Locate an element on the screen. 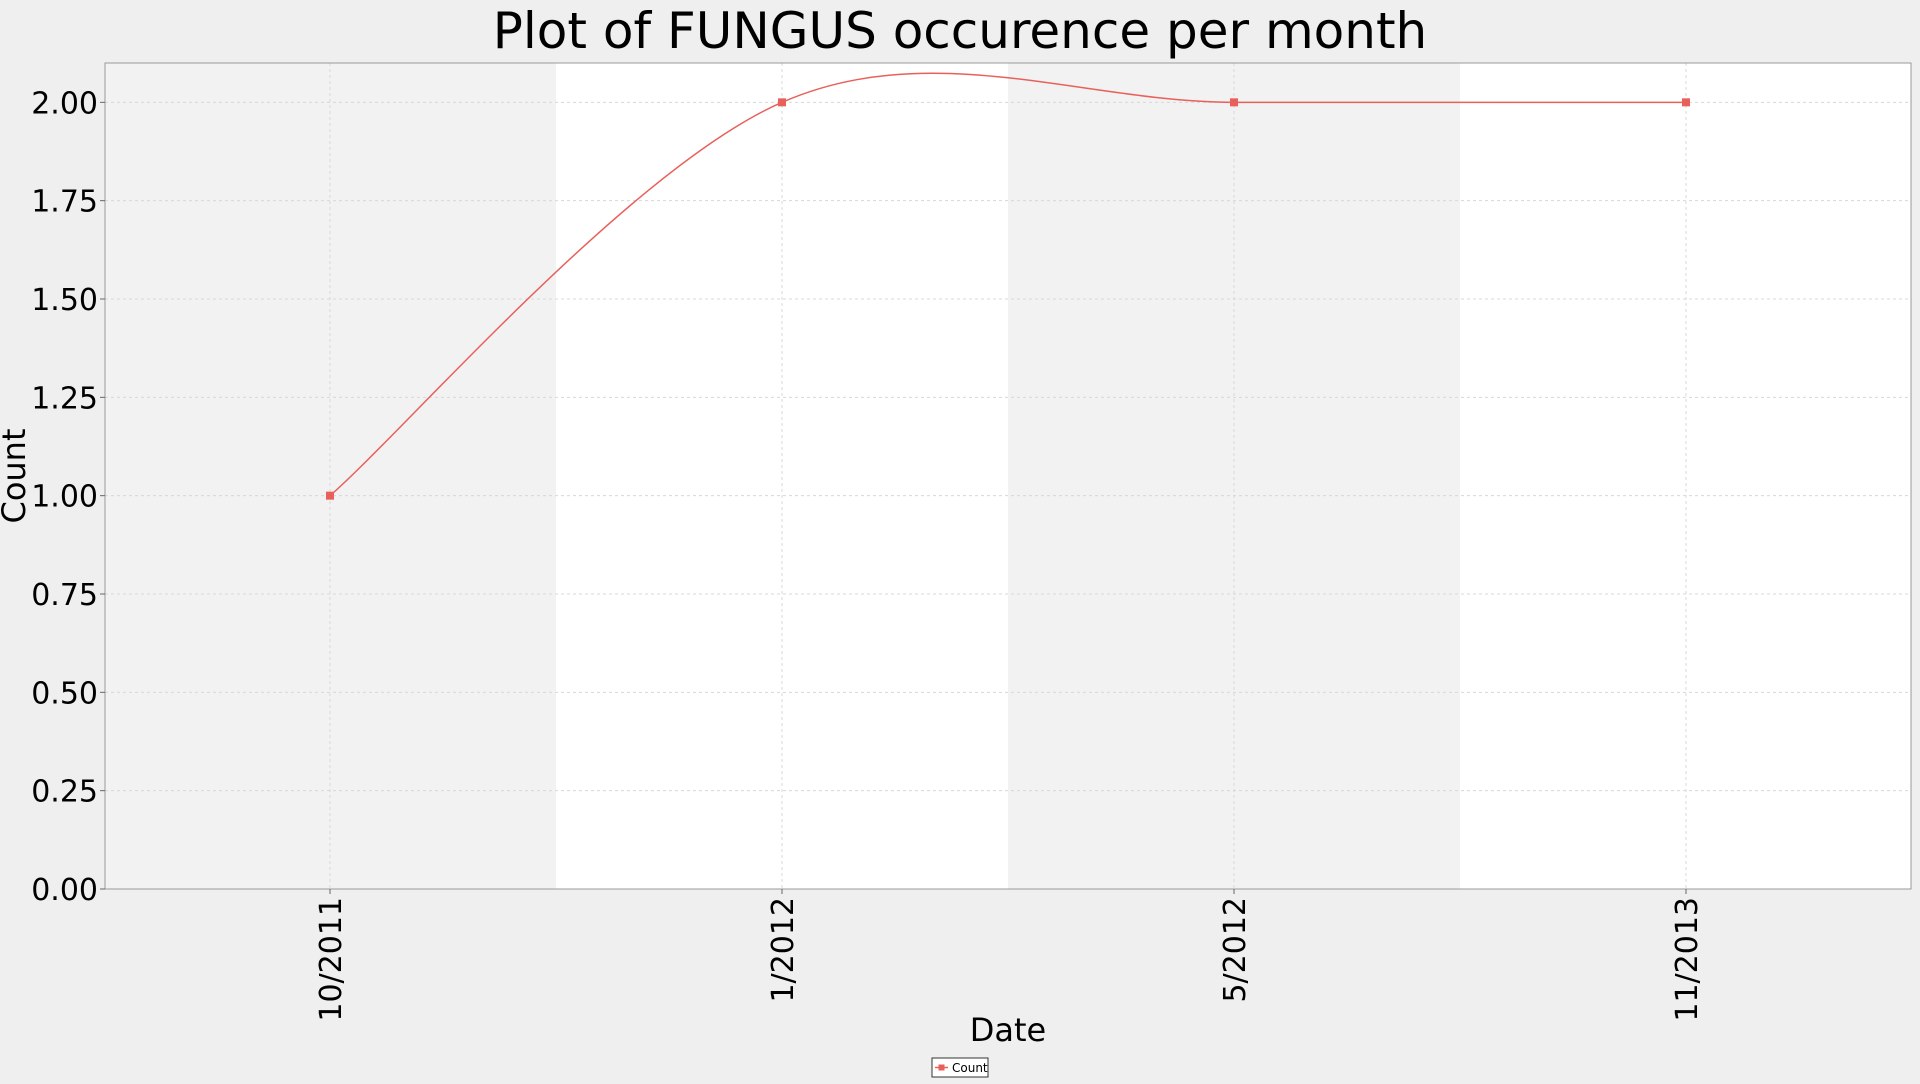 The width and height of the screenshot is (1920, 1084). y-tick-label: 1.00 is located at coordinates (64, 497).